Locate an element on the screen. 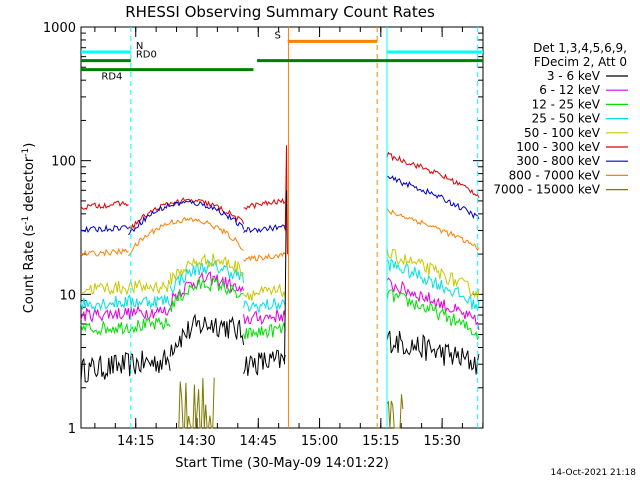 Image resolution: width=640 pixels, height=480 pixels. flag-label-rd4: RD4 is located at coordinates (111, 77).